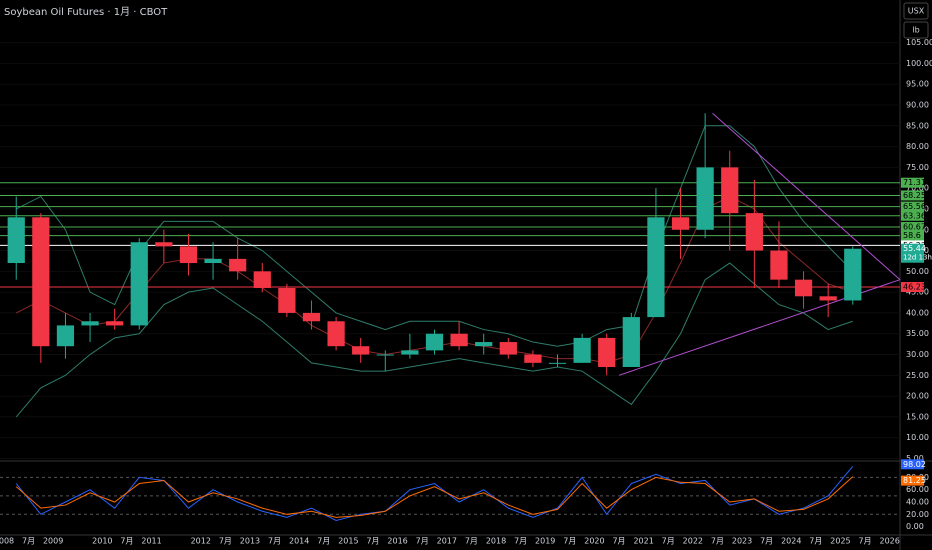  Describe the element at coordinates (914, 480) in the screenshot. I see `stoch-value-label: 81.25` at that location.